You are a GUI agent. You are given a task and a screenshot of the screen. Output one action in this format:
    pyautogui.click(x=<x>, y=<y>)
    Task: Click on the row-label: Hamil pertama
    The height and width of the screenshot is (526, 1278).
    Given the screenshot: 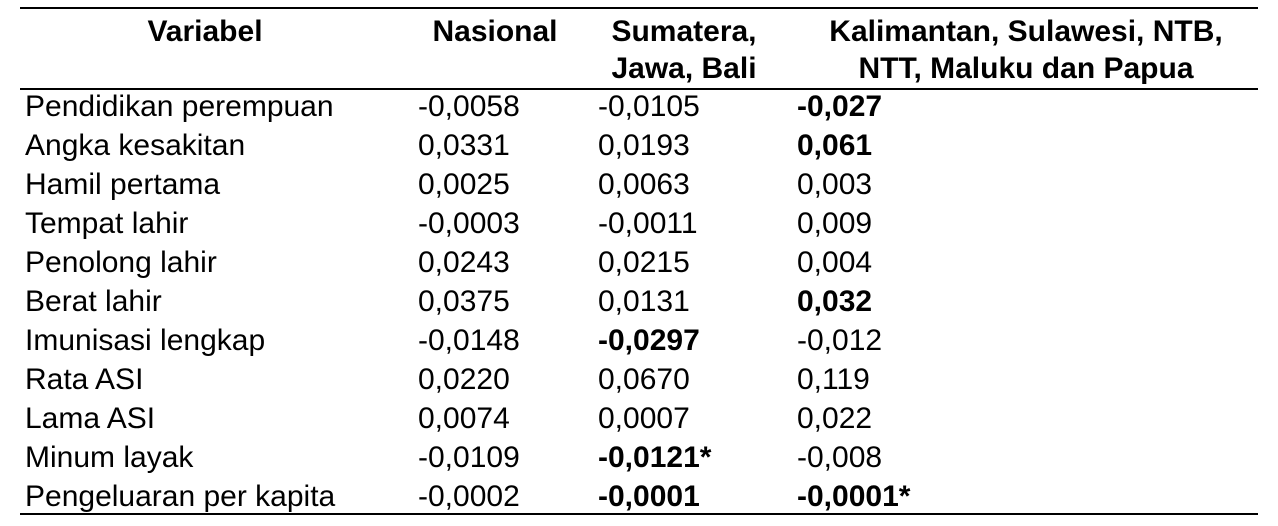 What is the action you would take?
    pyautogui.click(x=123, y=184)
    